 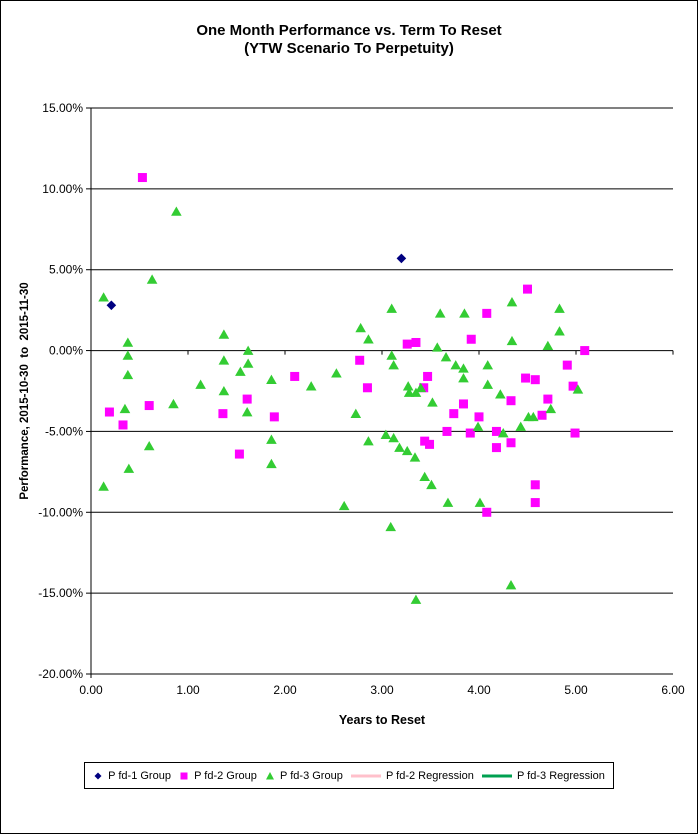 What do you see at coordinates (576, 690) in the screenshot?
I see `x-tick-label: 5.00` at bounding box center [576, 690].